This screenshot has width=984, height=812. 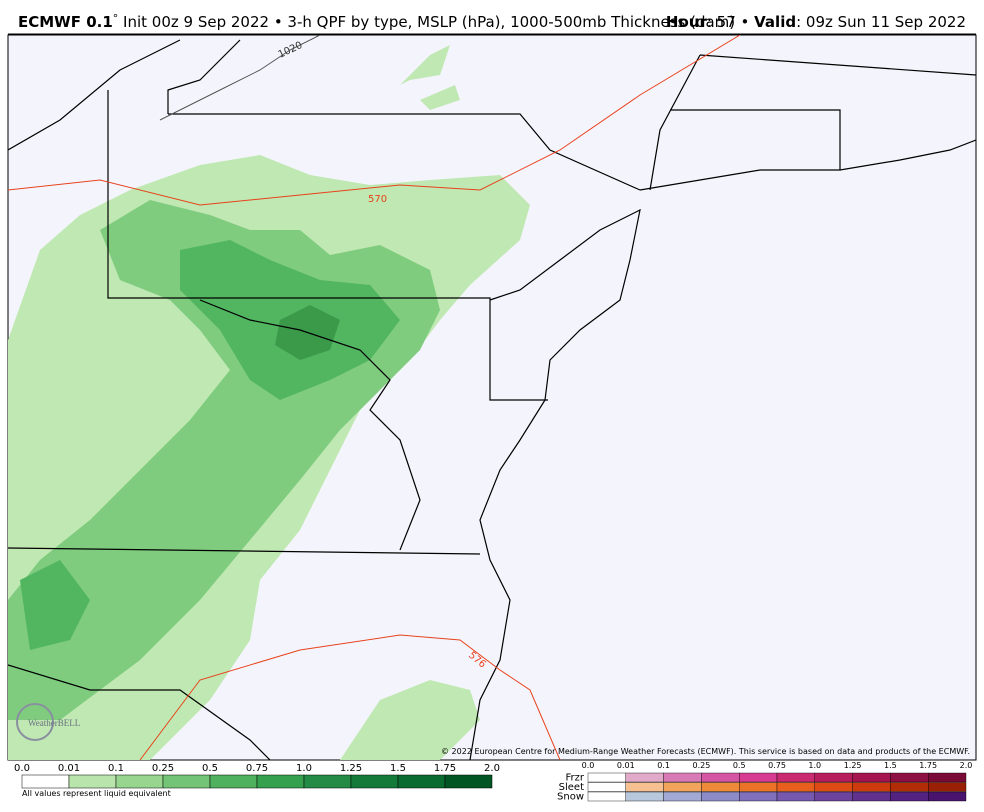 I want to click on logo: WeatherBELL, so click(x=54, y=723).